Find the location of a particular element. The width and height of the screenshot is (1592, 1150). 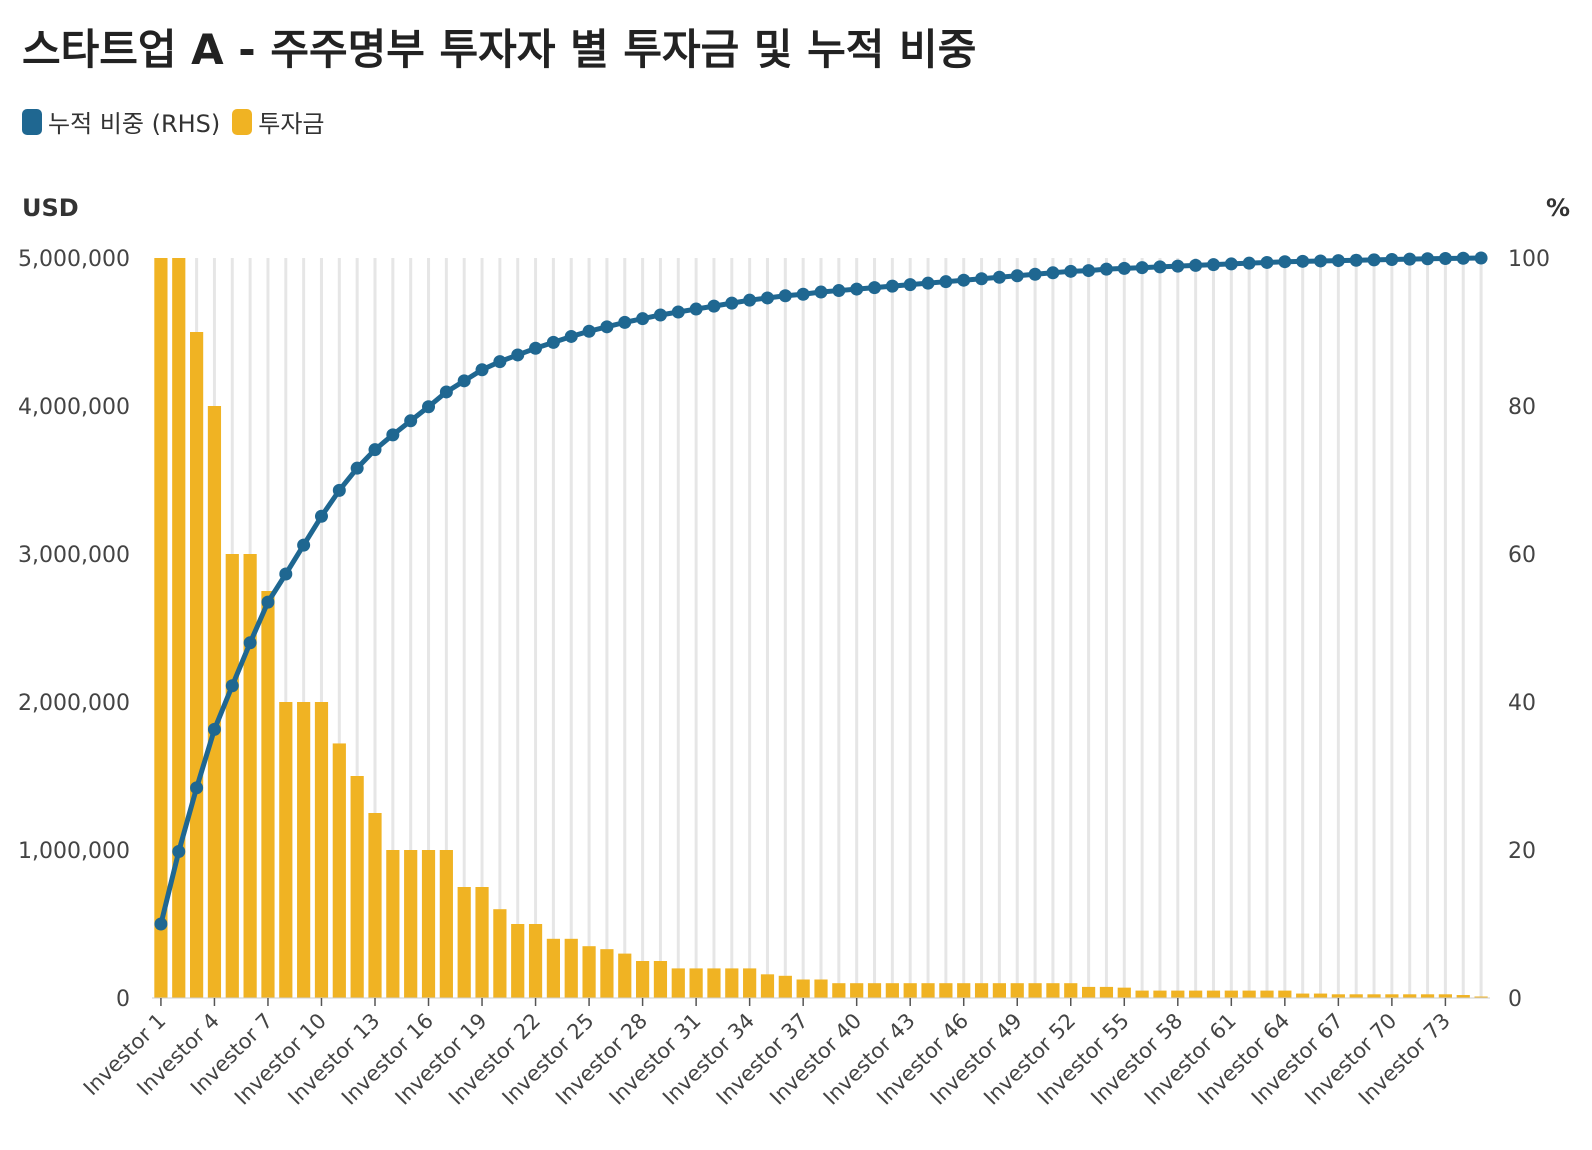

legend-item-cumulative: 누적 비중 (RHS) is located at coordinates (121, 121).